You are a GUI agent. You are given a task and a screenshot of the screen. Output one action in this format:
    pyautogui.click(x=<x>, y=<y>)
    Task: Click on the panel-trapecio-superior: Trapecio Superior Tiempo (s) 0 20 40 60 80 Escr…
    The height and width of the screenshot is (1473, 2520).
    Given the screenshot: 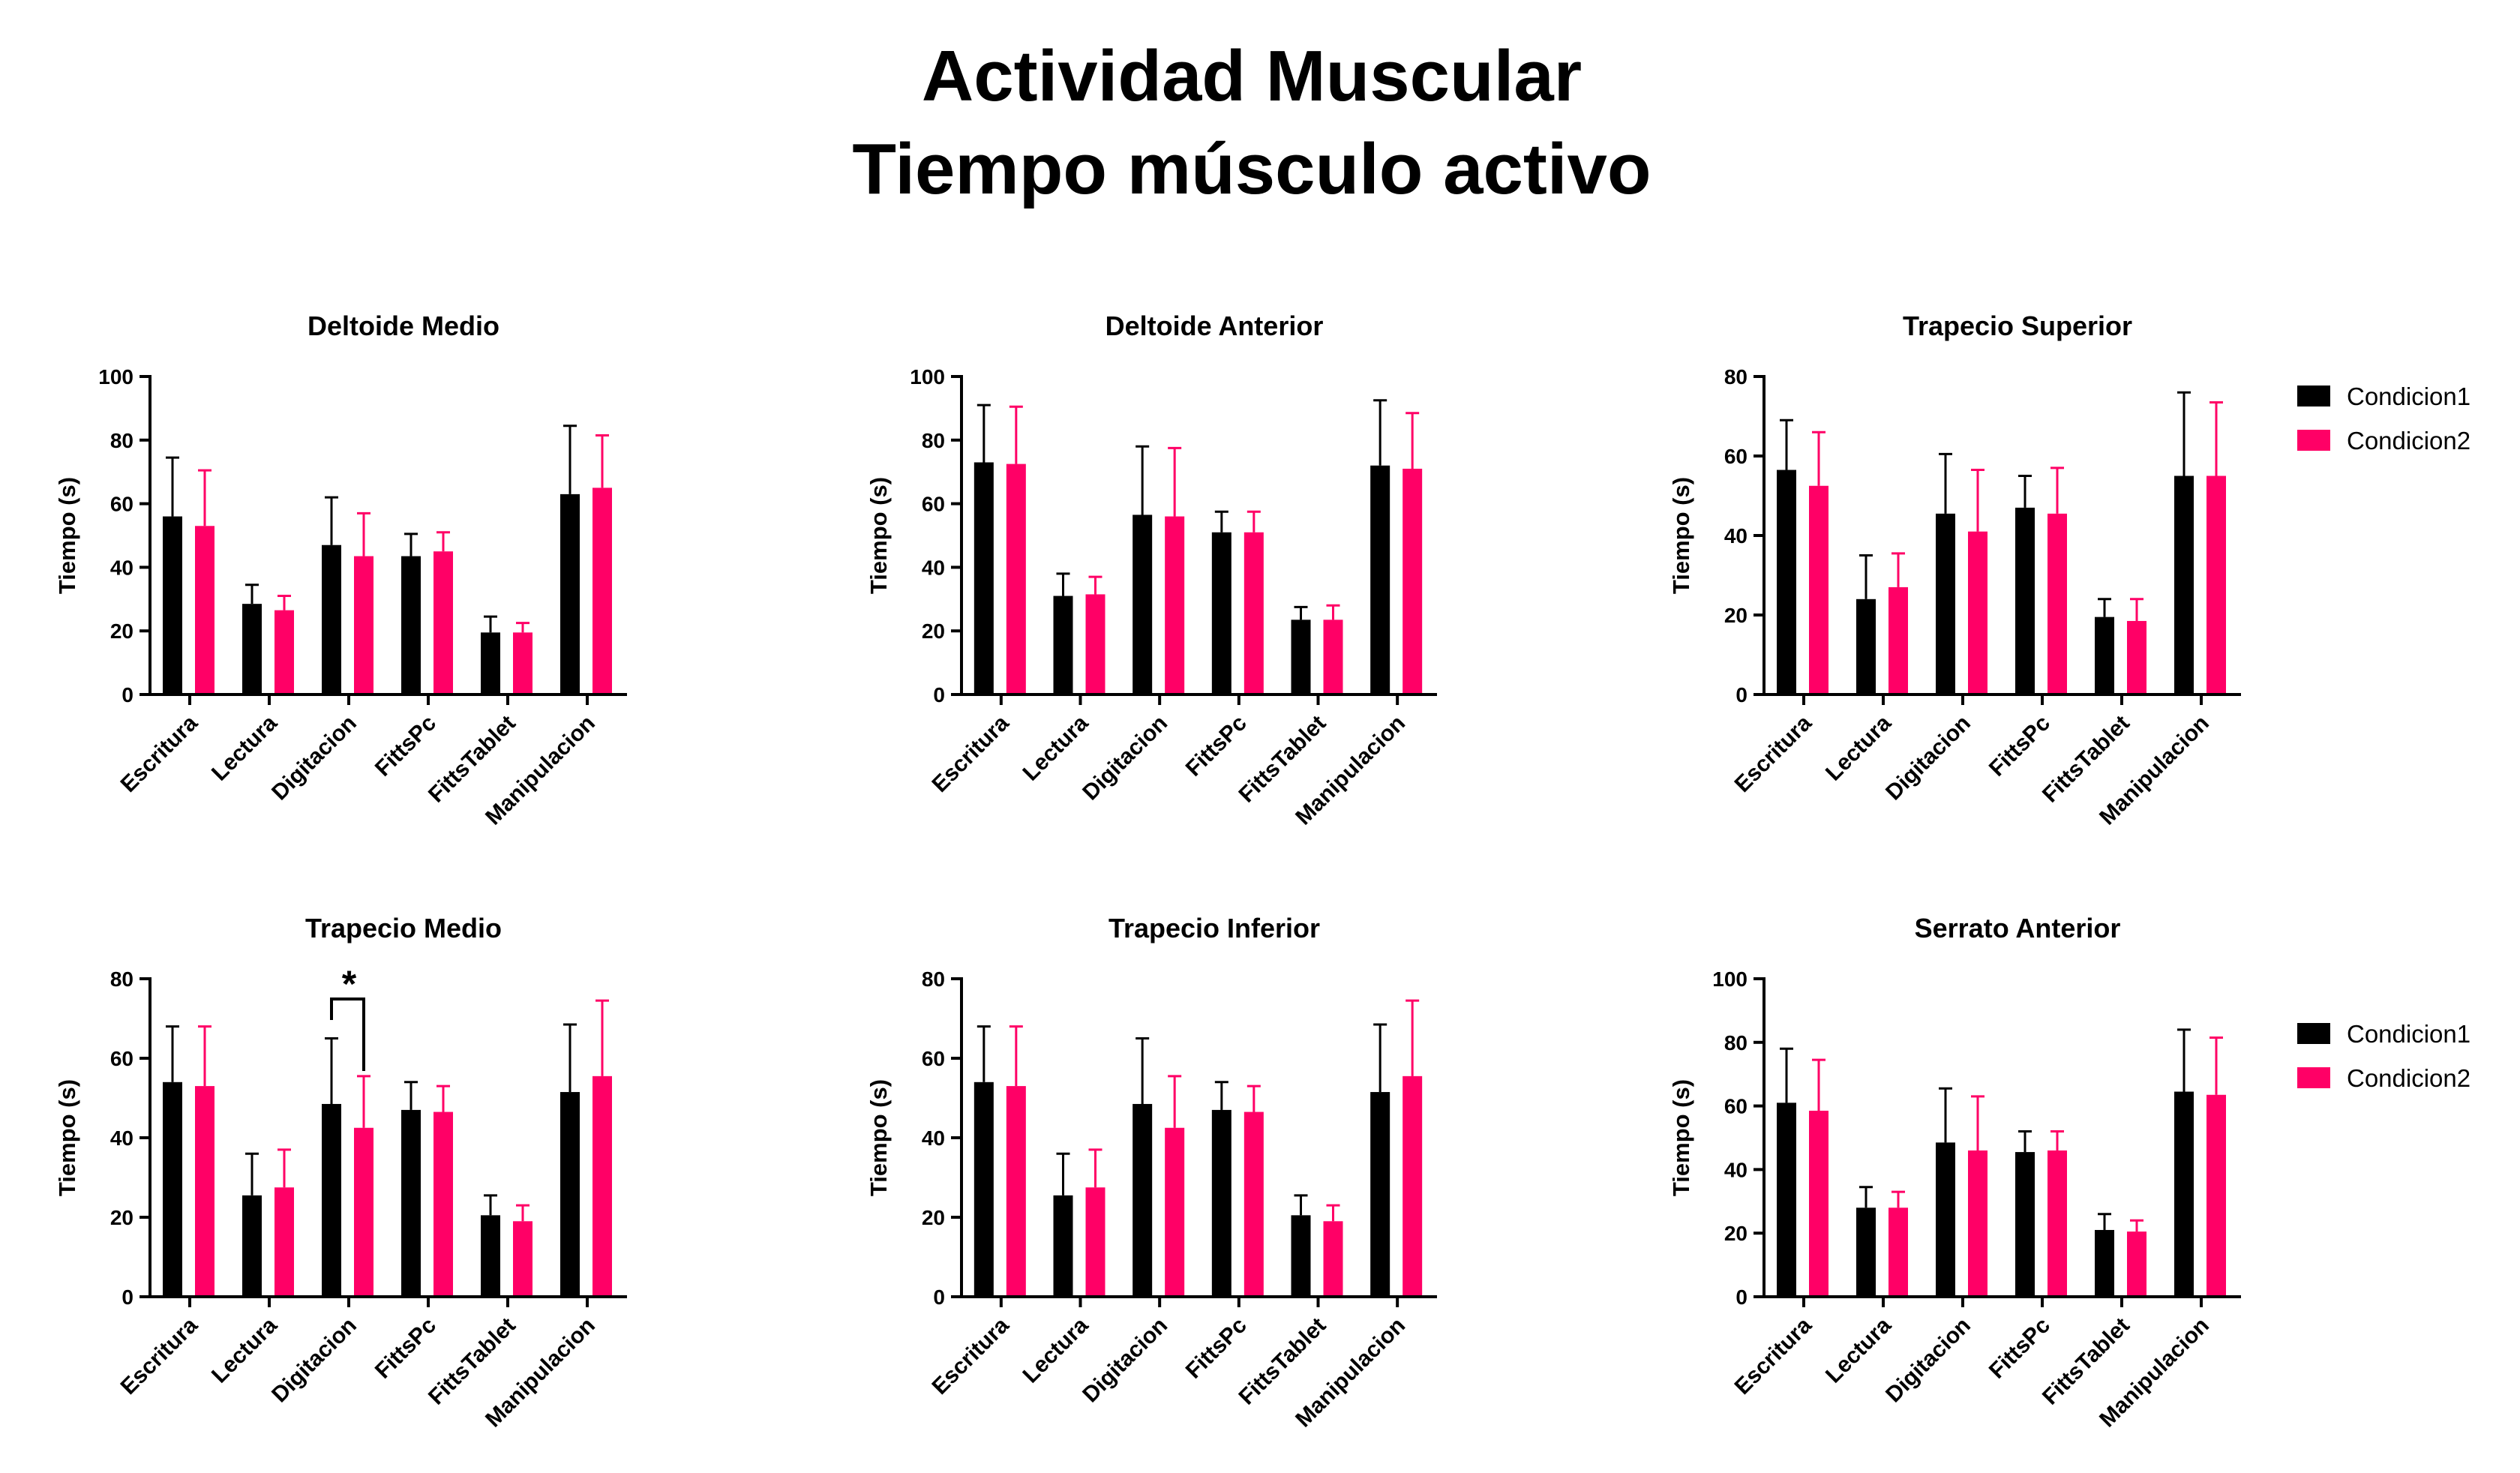 What is the action you would take?
    pyautogui.click(x=1954, y=570)
    